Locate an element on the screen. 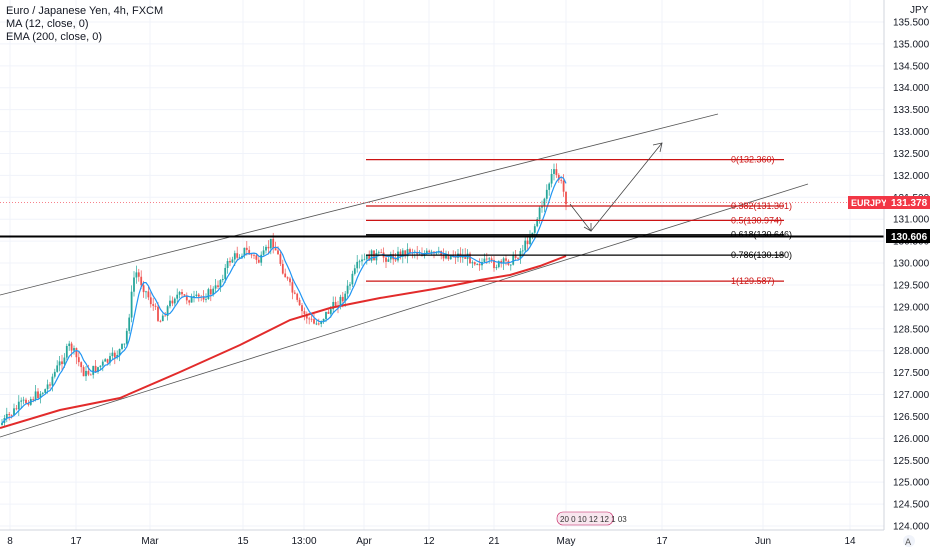 This screenshot has height=550, width=932. axis-settings-button is located at coordinates (909, 541).